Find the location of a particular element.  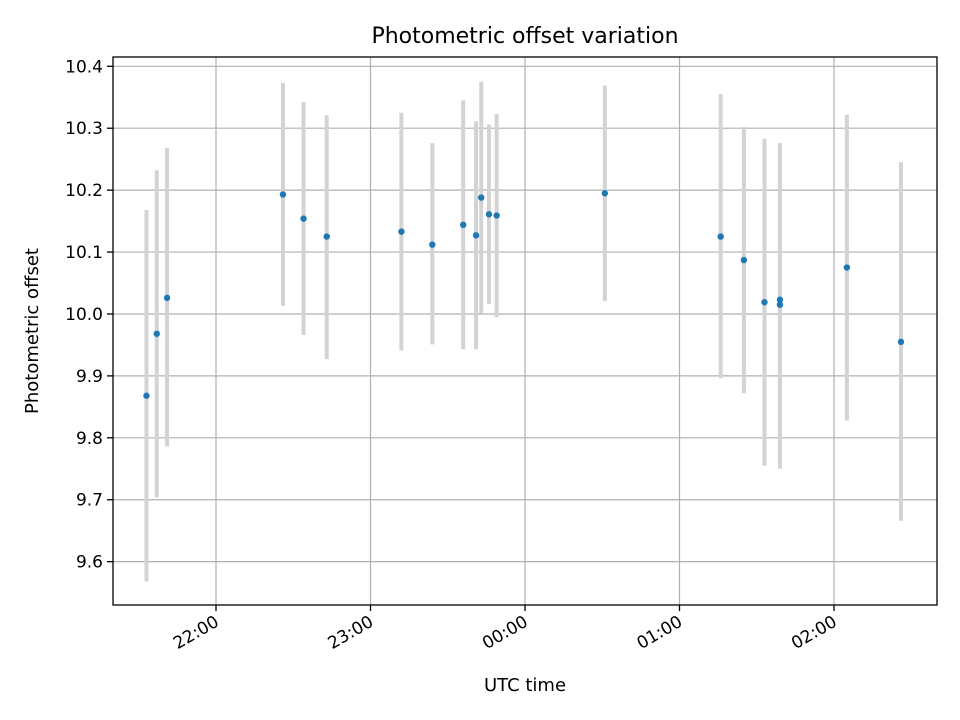

y-tick-label: 10.4 is located at coordinates (84, 67).